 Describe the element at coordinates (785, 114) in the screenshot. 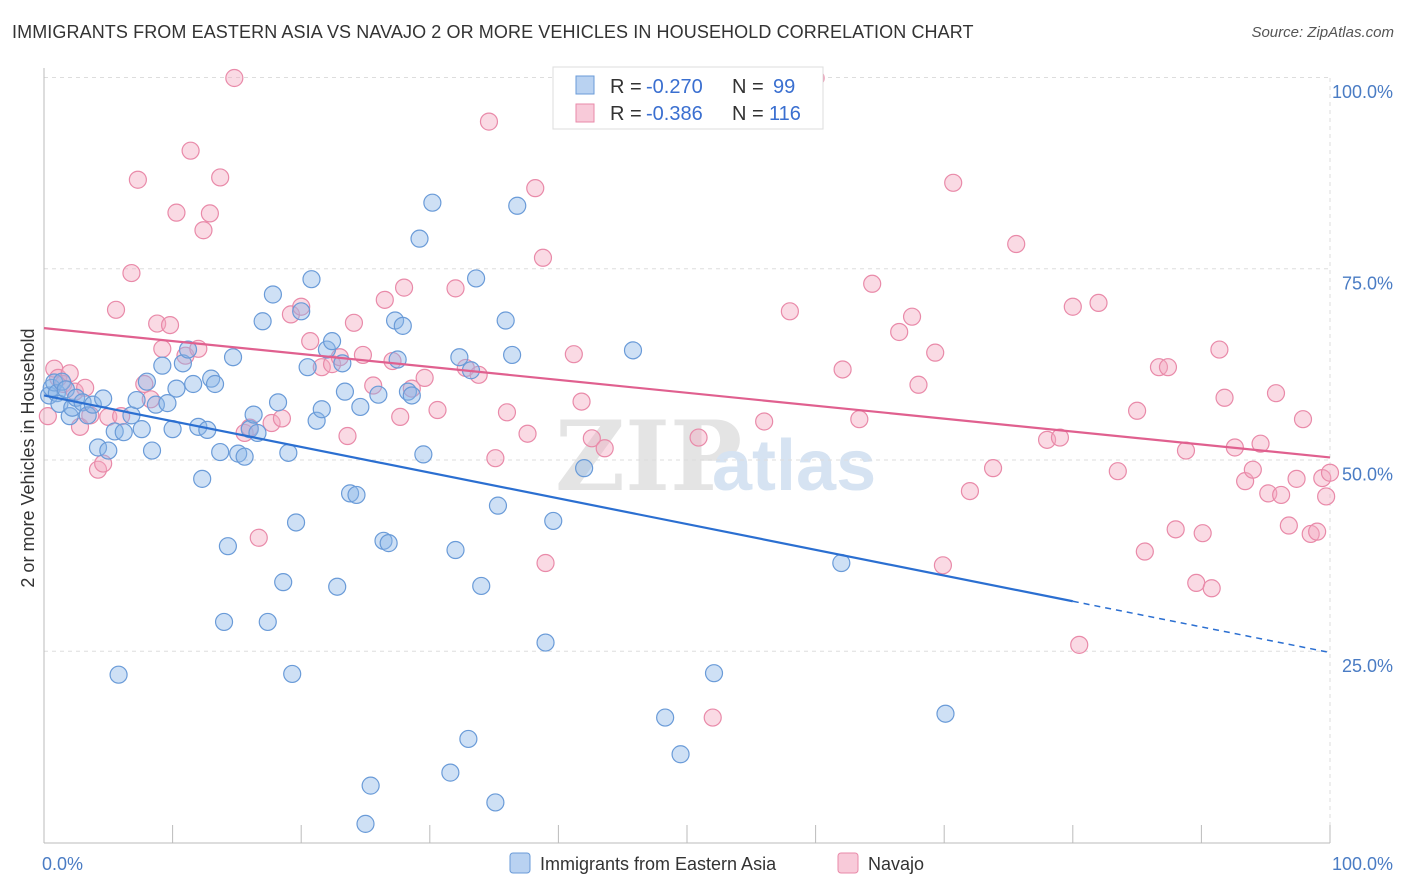

I see `legend-n-value-pink: 116` at that location.